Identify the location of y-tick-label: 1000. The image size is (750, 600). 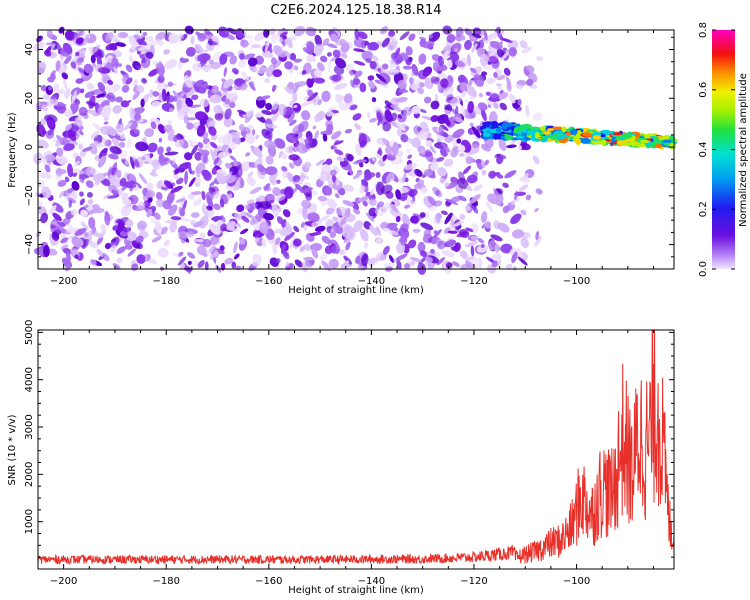
(29, 521).